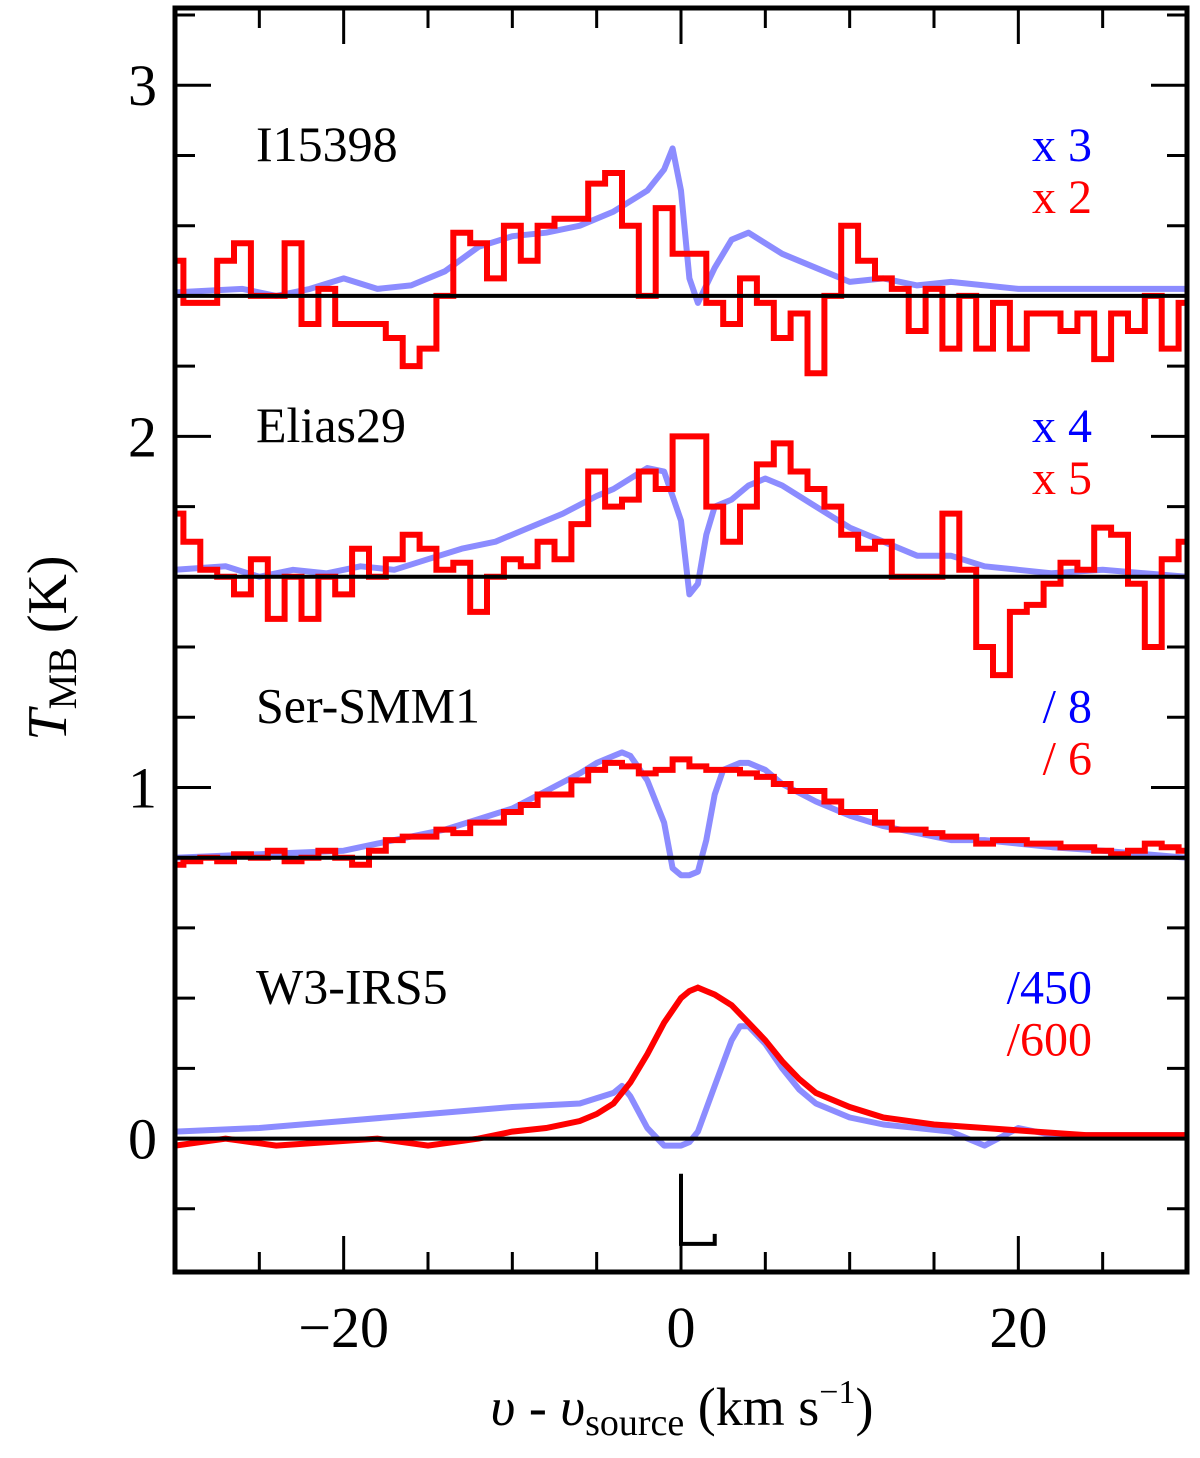 The width and height of the screenshot is (1200, 1458). What do you see at coordinates (48, 723) in the screenshot?
I see `y-axis-label-main: T` at bounding box center [48, 723].